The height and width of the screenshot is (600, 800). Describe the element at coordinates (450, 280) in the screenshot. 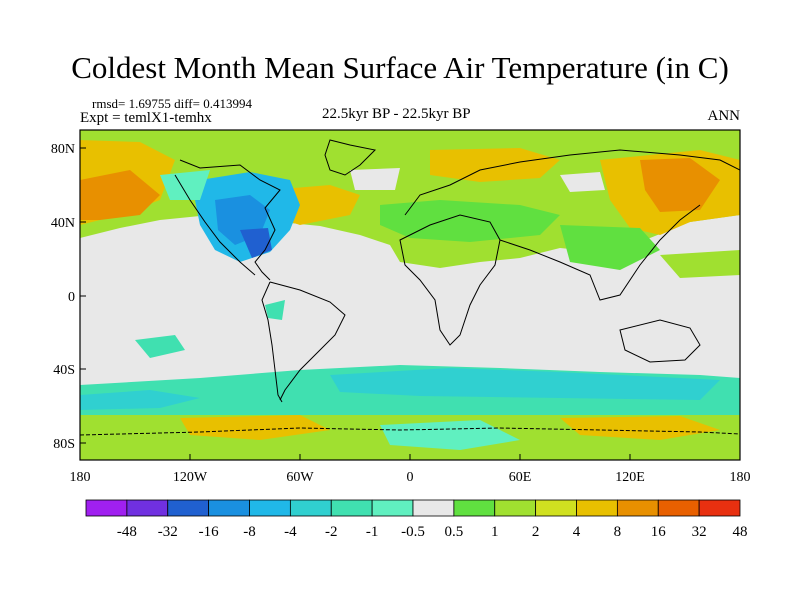

I see `coast-africa` at that location.